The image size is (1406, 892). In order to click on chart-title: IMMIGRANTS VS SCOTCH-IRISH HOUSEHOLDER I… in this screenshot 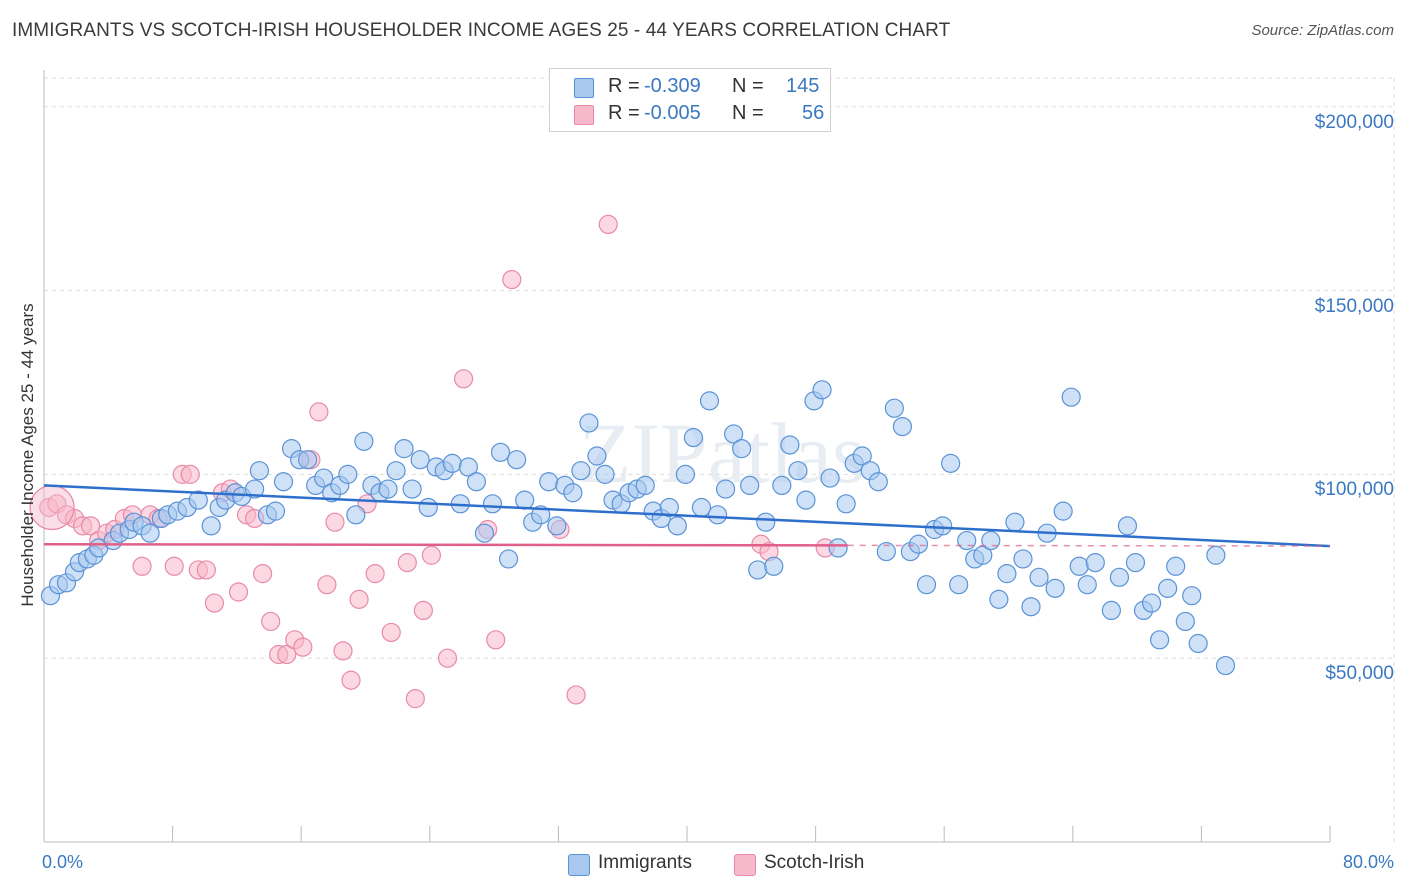, I will do `click(481, 30)`.